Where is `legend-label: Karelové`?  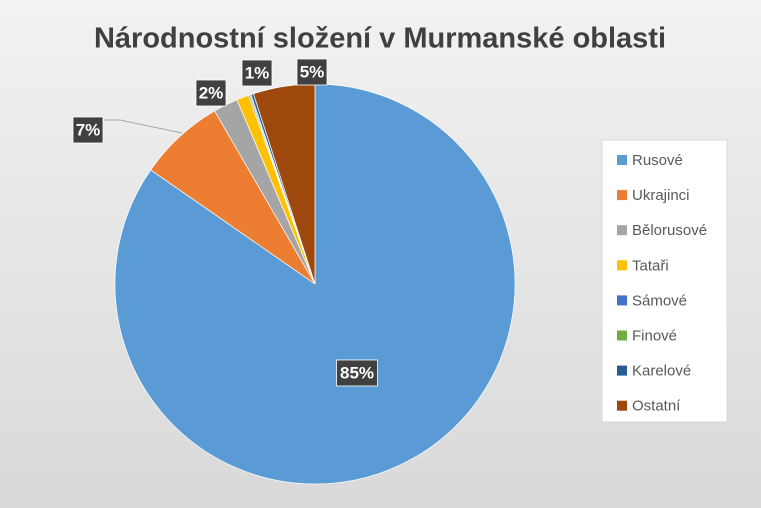
legend-label: Karelové is located at coordinates (661, 371).